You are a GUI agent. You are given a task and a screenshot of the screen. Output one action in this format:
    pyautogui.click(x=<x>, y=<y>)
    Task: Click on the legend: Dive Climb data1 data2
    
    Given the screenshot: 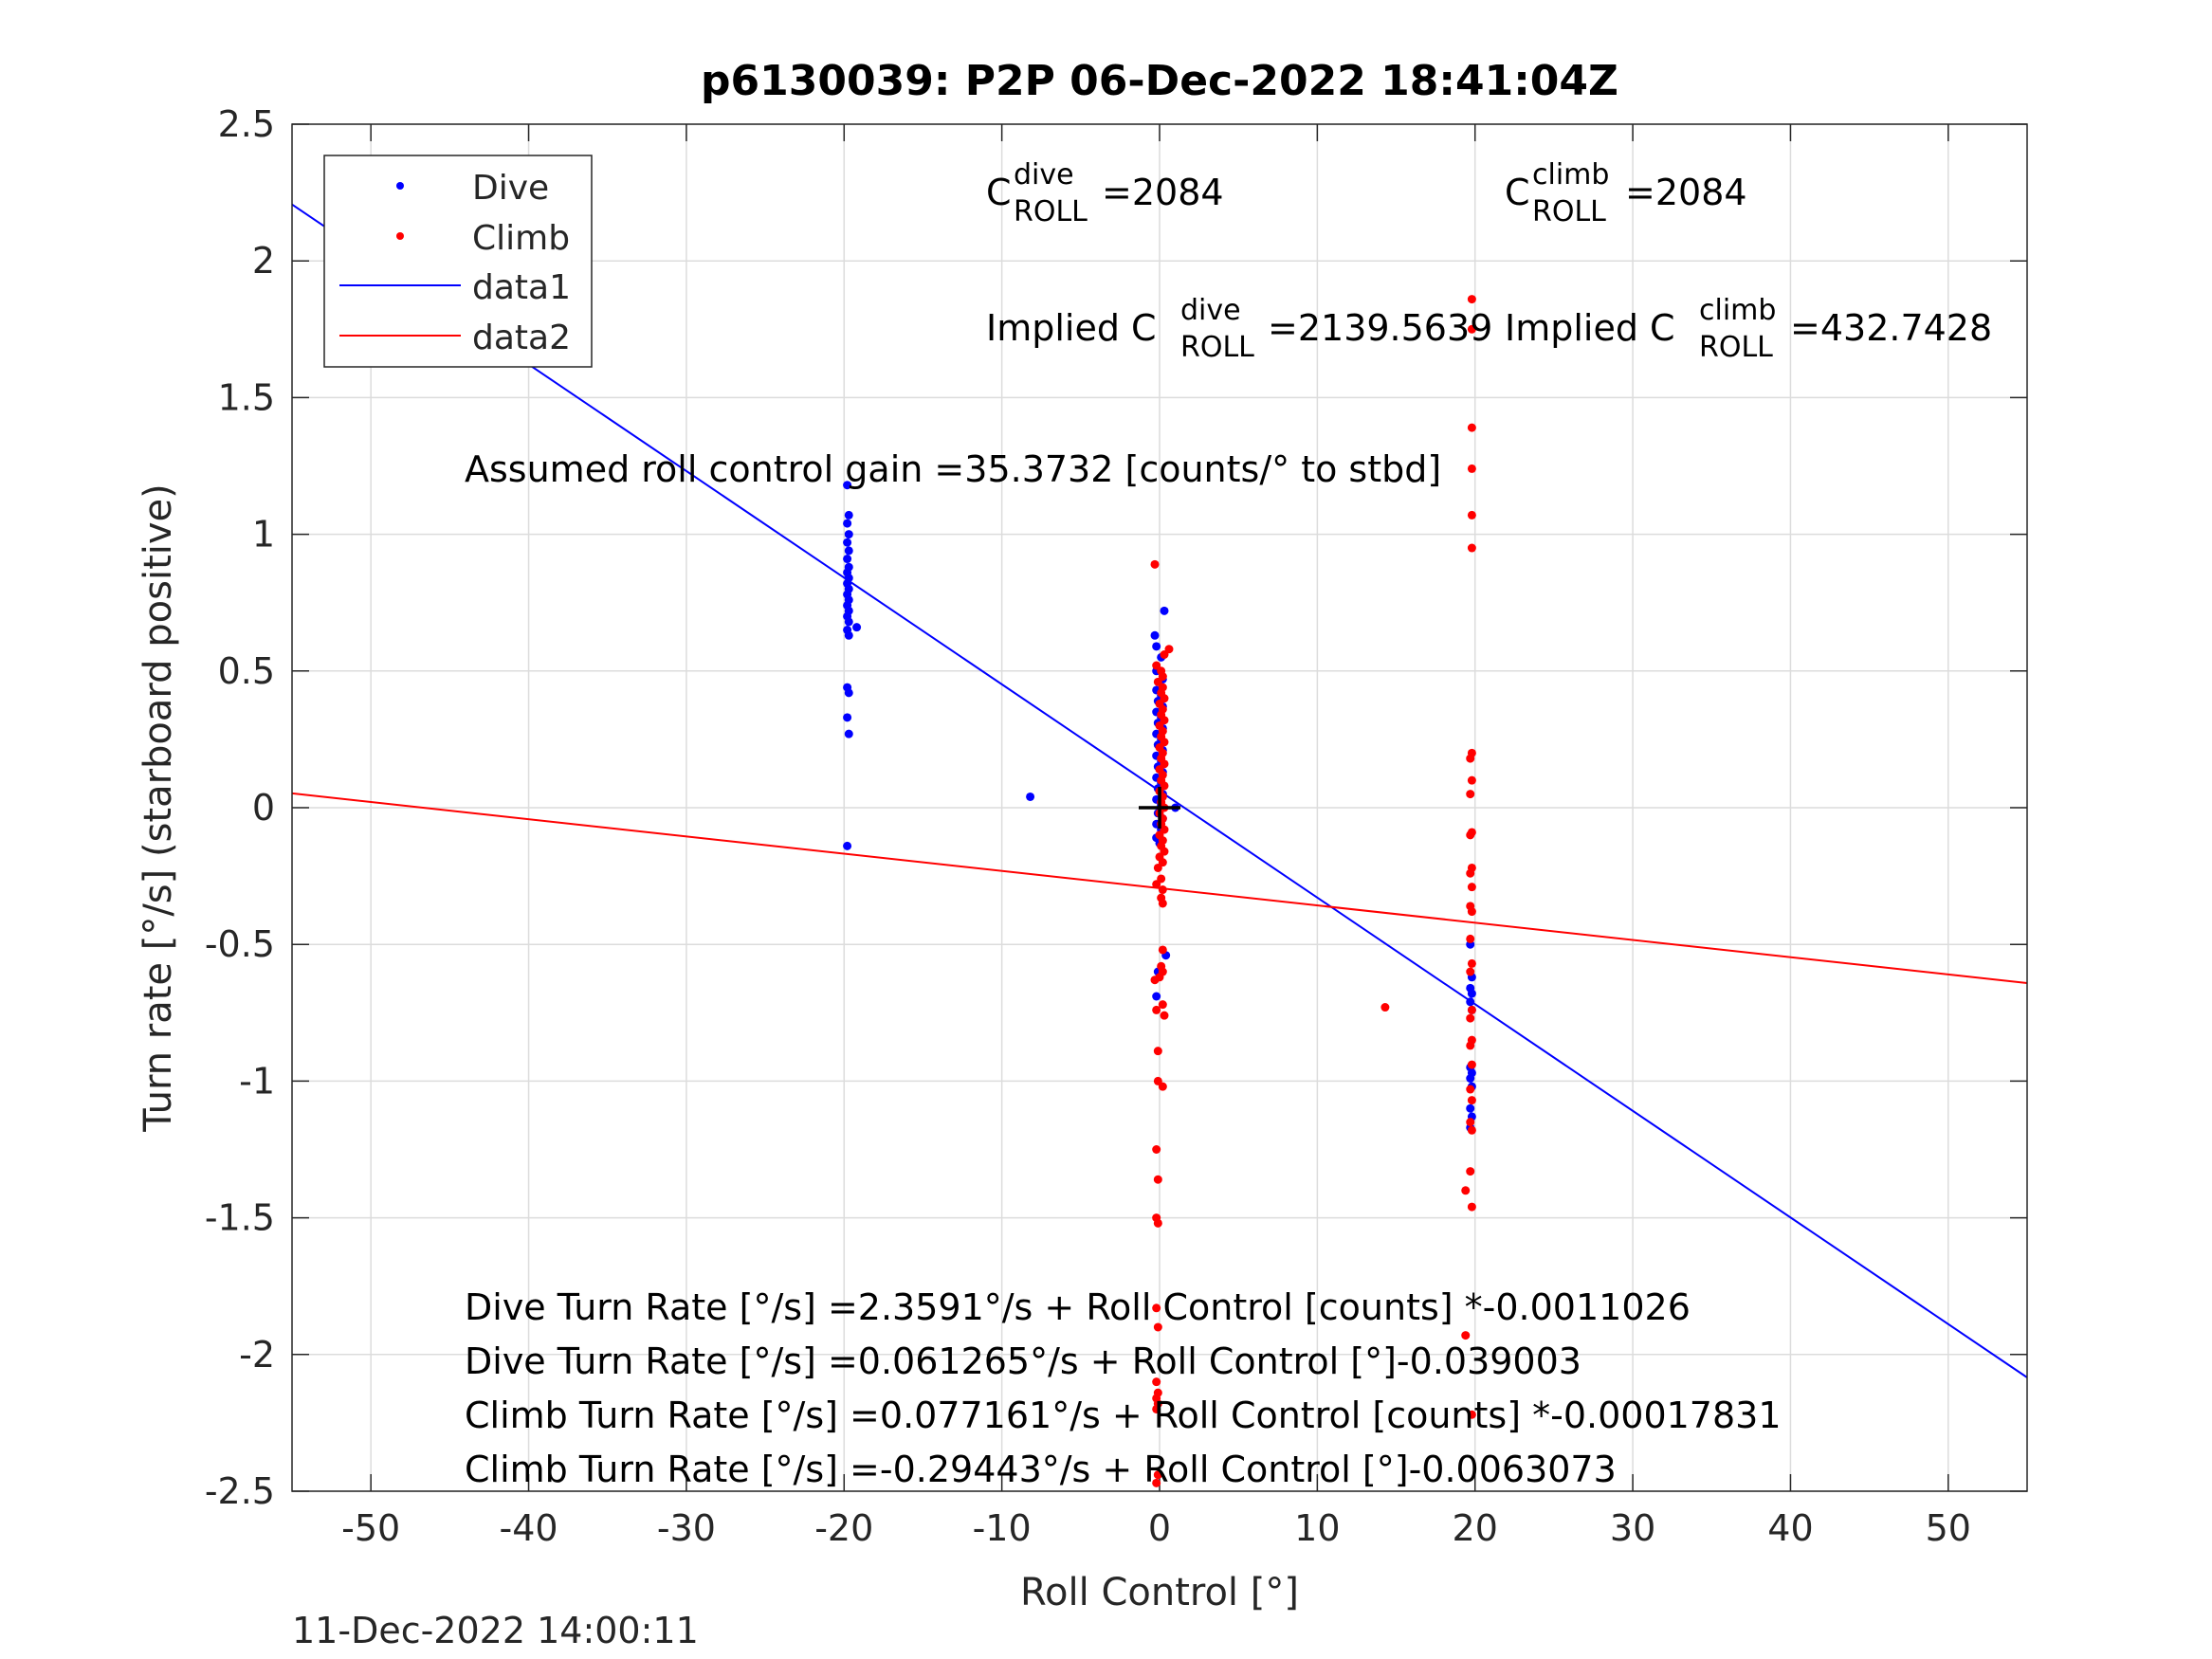 What is the action you would take?
    pyautogui.click(x=458, y=261)
    